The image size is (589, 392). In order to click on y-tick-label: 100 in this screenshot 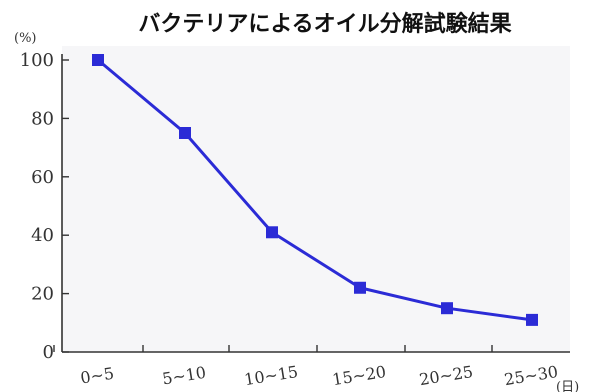, I will do `click(37, 60)`.